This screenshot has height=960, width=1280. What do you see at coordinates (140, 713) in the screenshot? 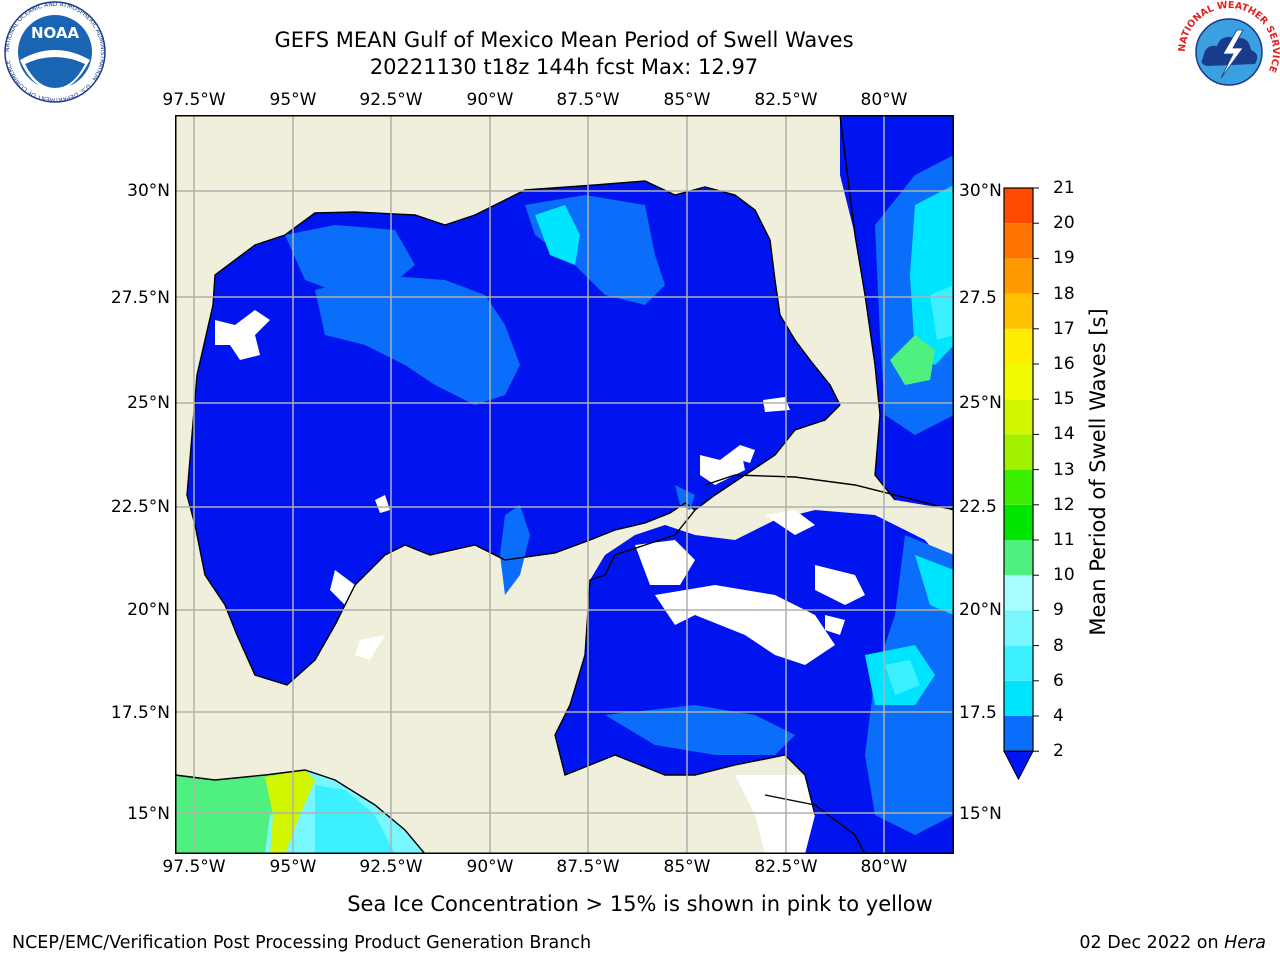
I see `lat-label: 17.5°N` at bounding box center [140, 713].